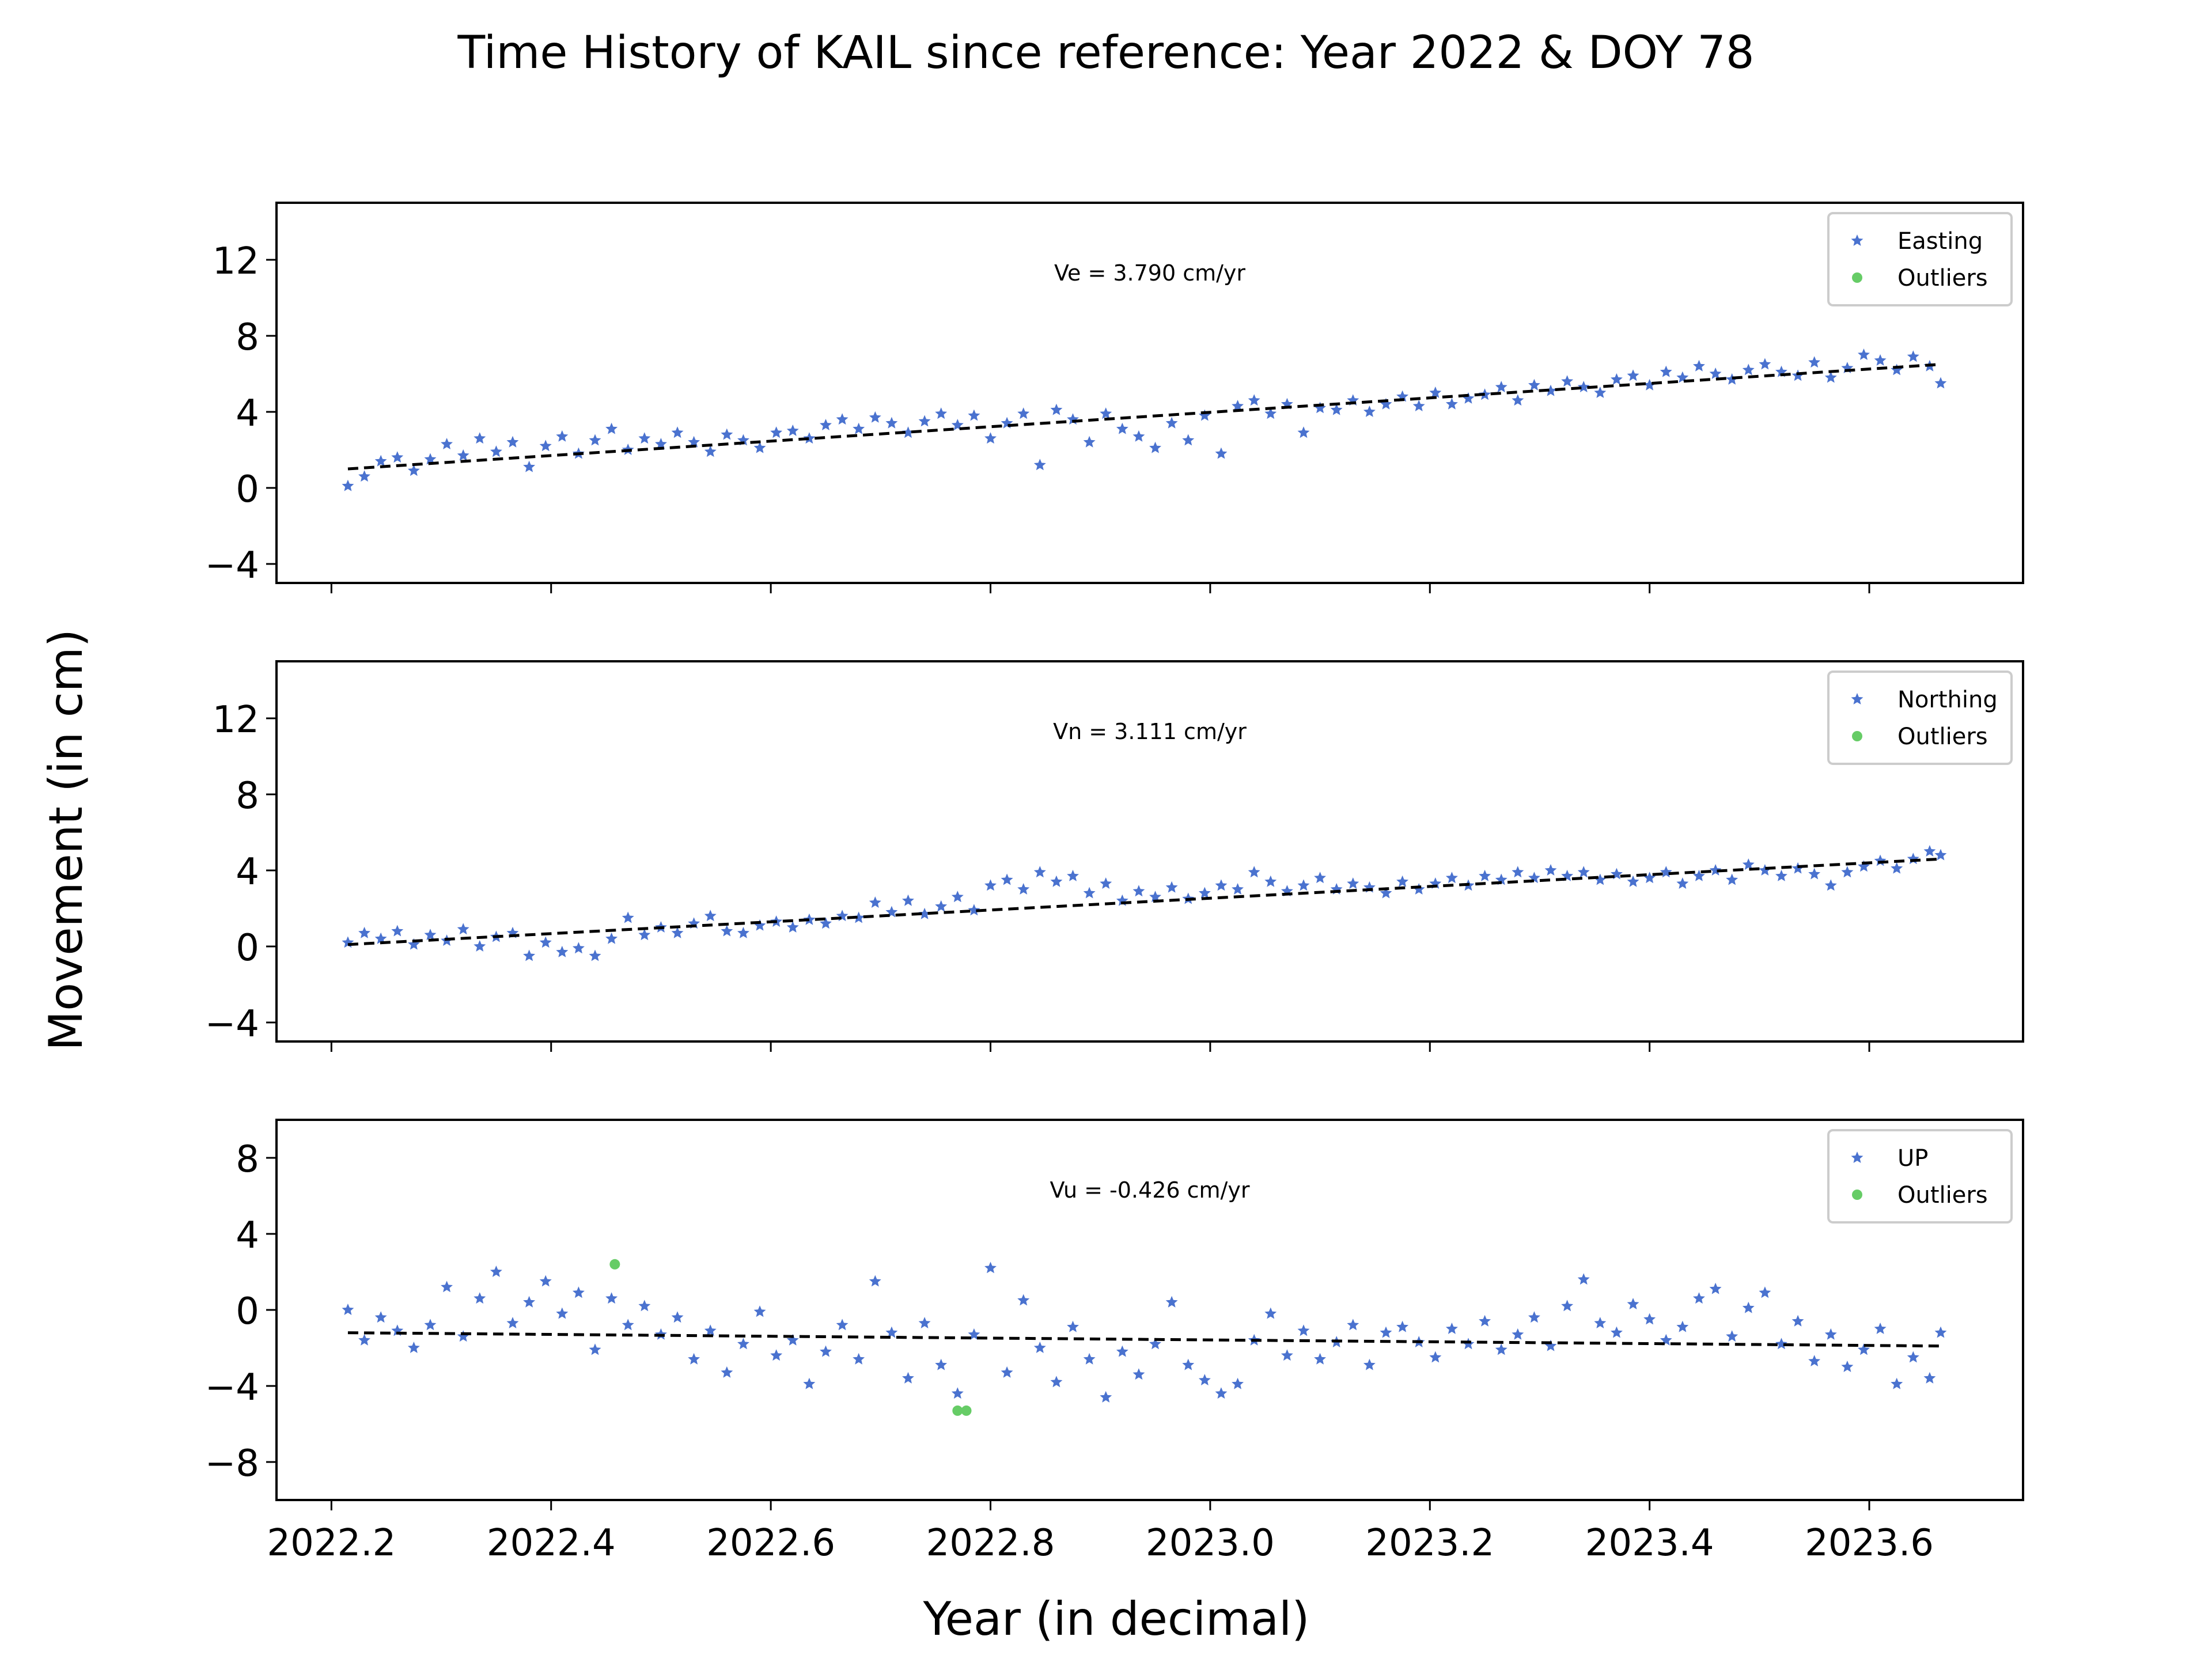 This screenshot has width=2212, height=1659. I want to click on x-tick-label: 2023.6, so click(1869, 1543).